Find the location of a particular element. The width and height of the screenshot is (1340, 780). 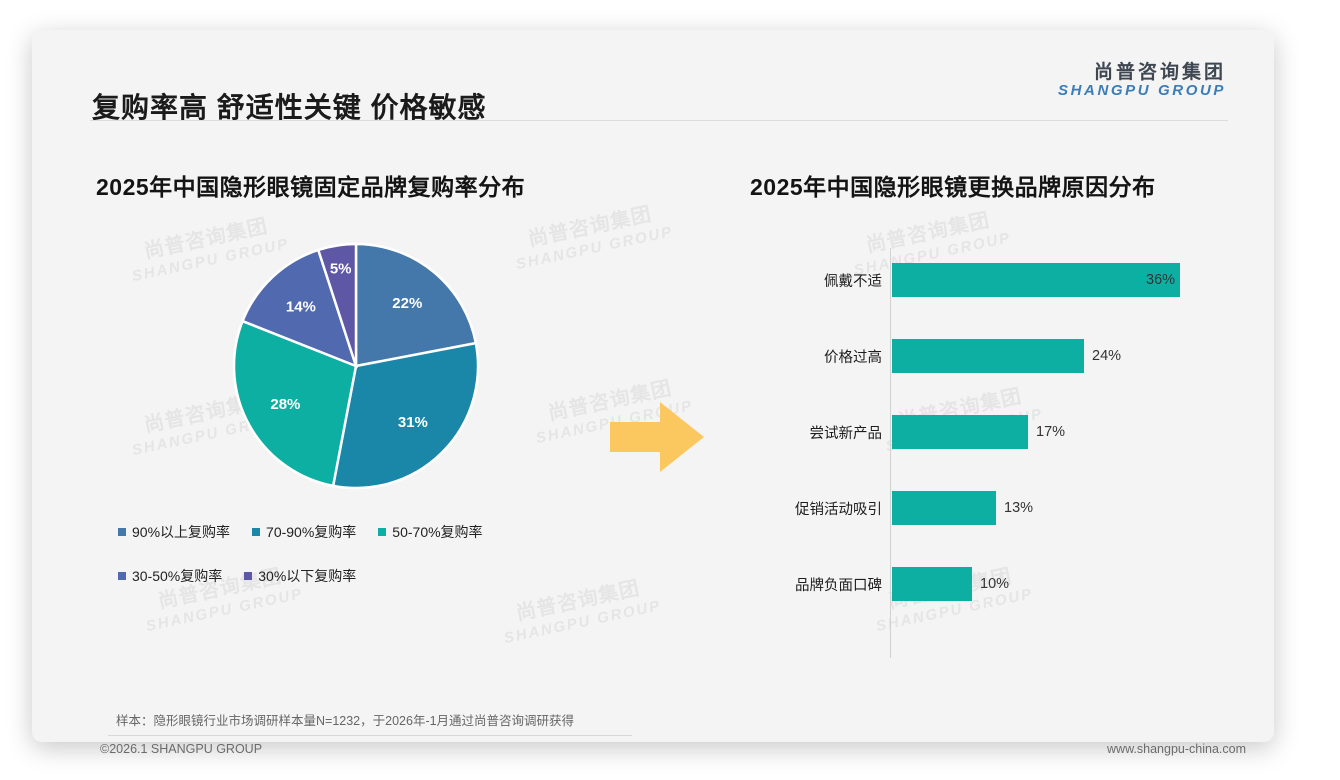

brand-logo: 尚普咨询集团 SHANGPU GROUP is located at coordinates (1142, 81).